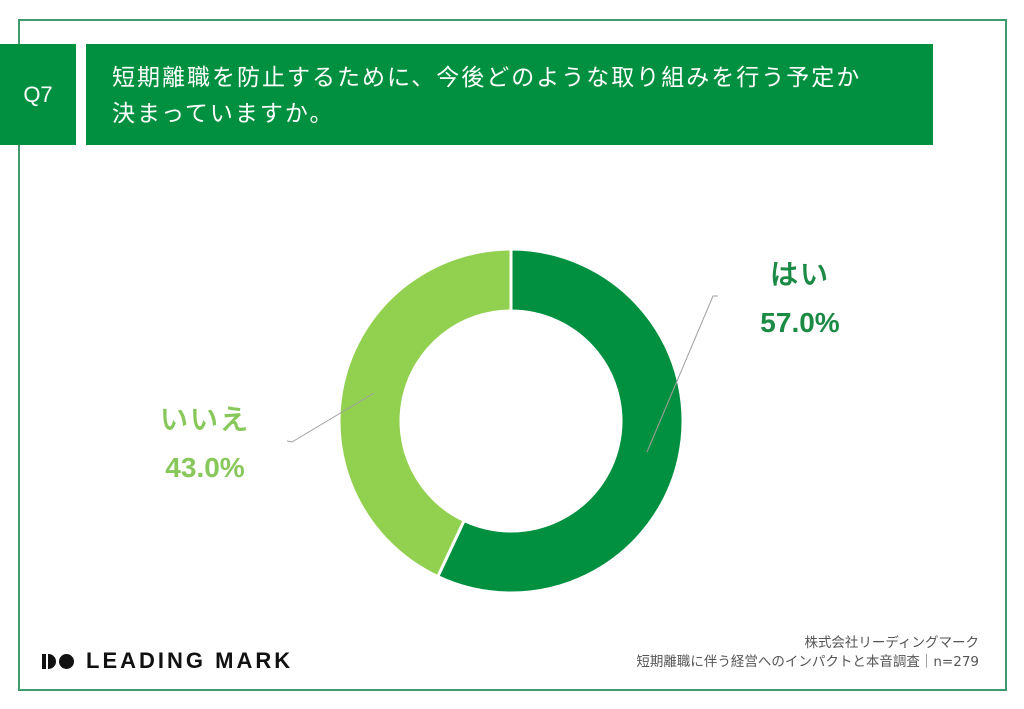 Image resolution: width=1024 pixels, height=709 pixels. What do you see at coordinates (204, 419) in the screenshot?
I see `label-no-name: いいえ` at bounding box center [204, 419].